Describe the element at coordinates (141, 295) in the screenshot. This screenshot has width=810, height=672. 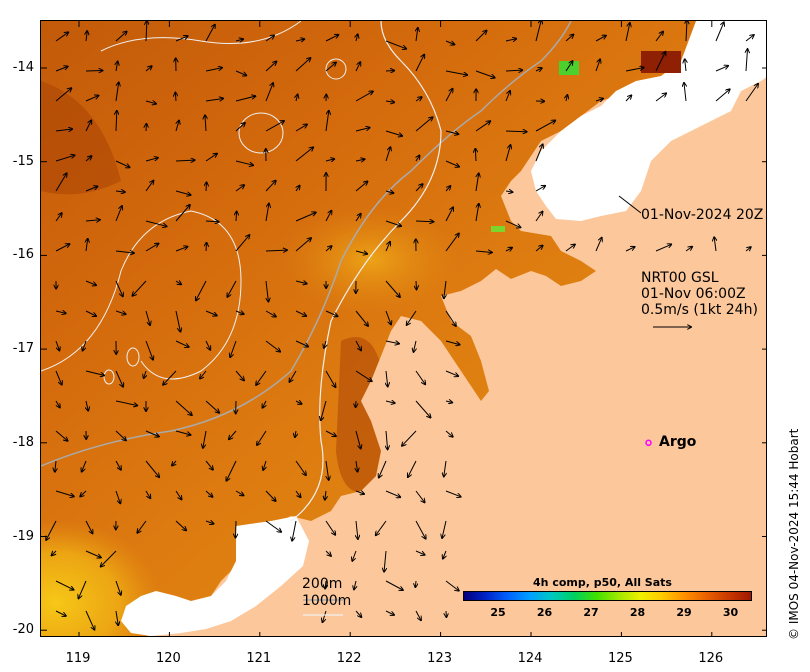
I see `contour-1000m-b` at that location.